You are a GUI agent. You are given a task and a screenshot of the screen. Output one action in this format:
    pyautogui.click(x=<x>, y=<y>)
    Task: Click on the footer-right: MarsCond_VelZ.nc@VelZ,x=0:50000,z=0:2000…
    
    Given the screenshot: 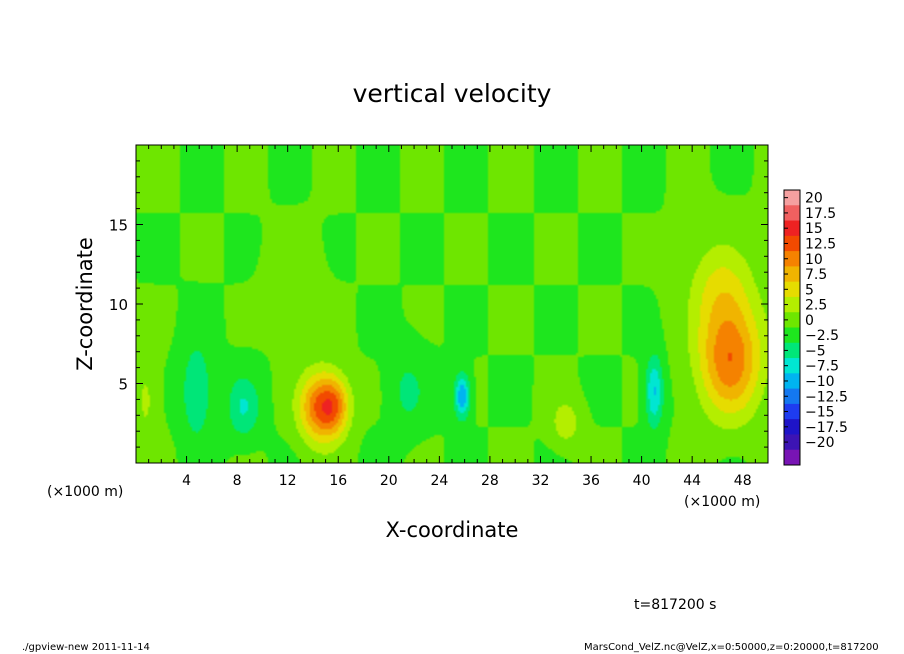 What is the action you would take?
    pyautogui.click(x=731, y=647)
    